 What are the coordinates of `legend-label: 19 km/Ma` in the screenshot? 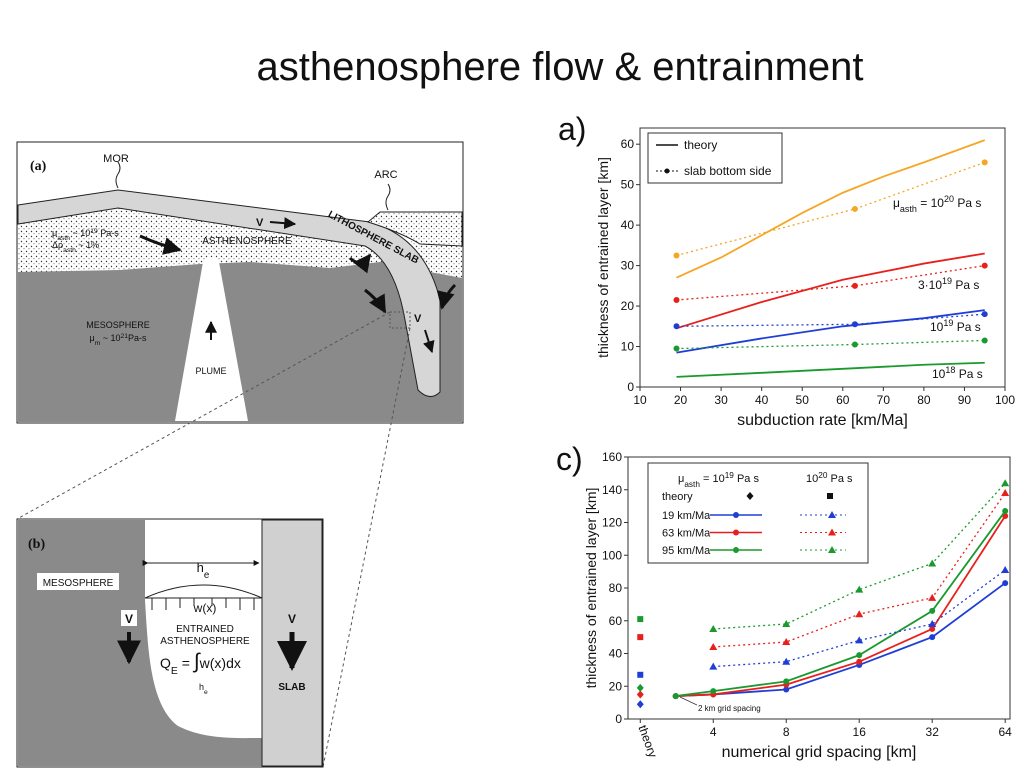 It's located at (686, 516).